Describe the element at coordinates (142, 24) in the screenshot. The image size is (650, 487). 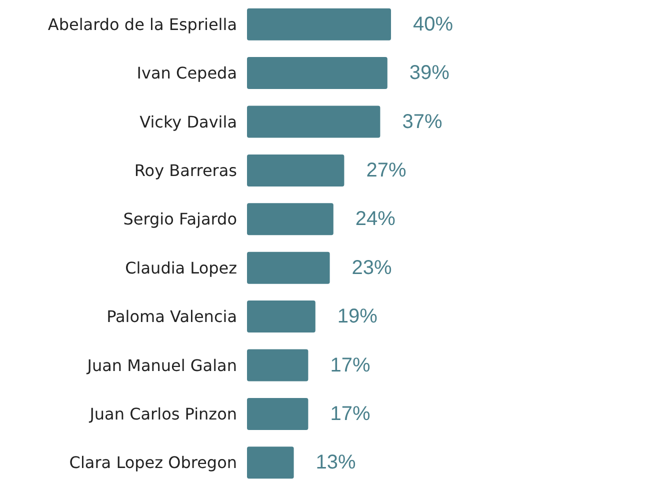
I see `y-tick-label: Abelardo de la Espriella` at that location.